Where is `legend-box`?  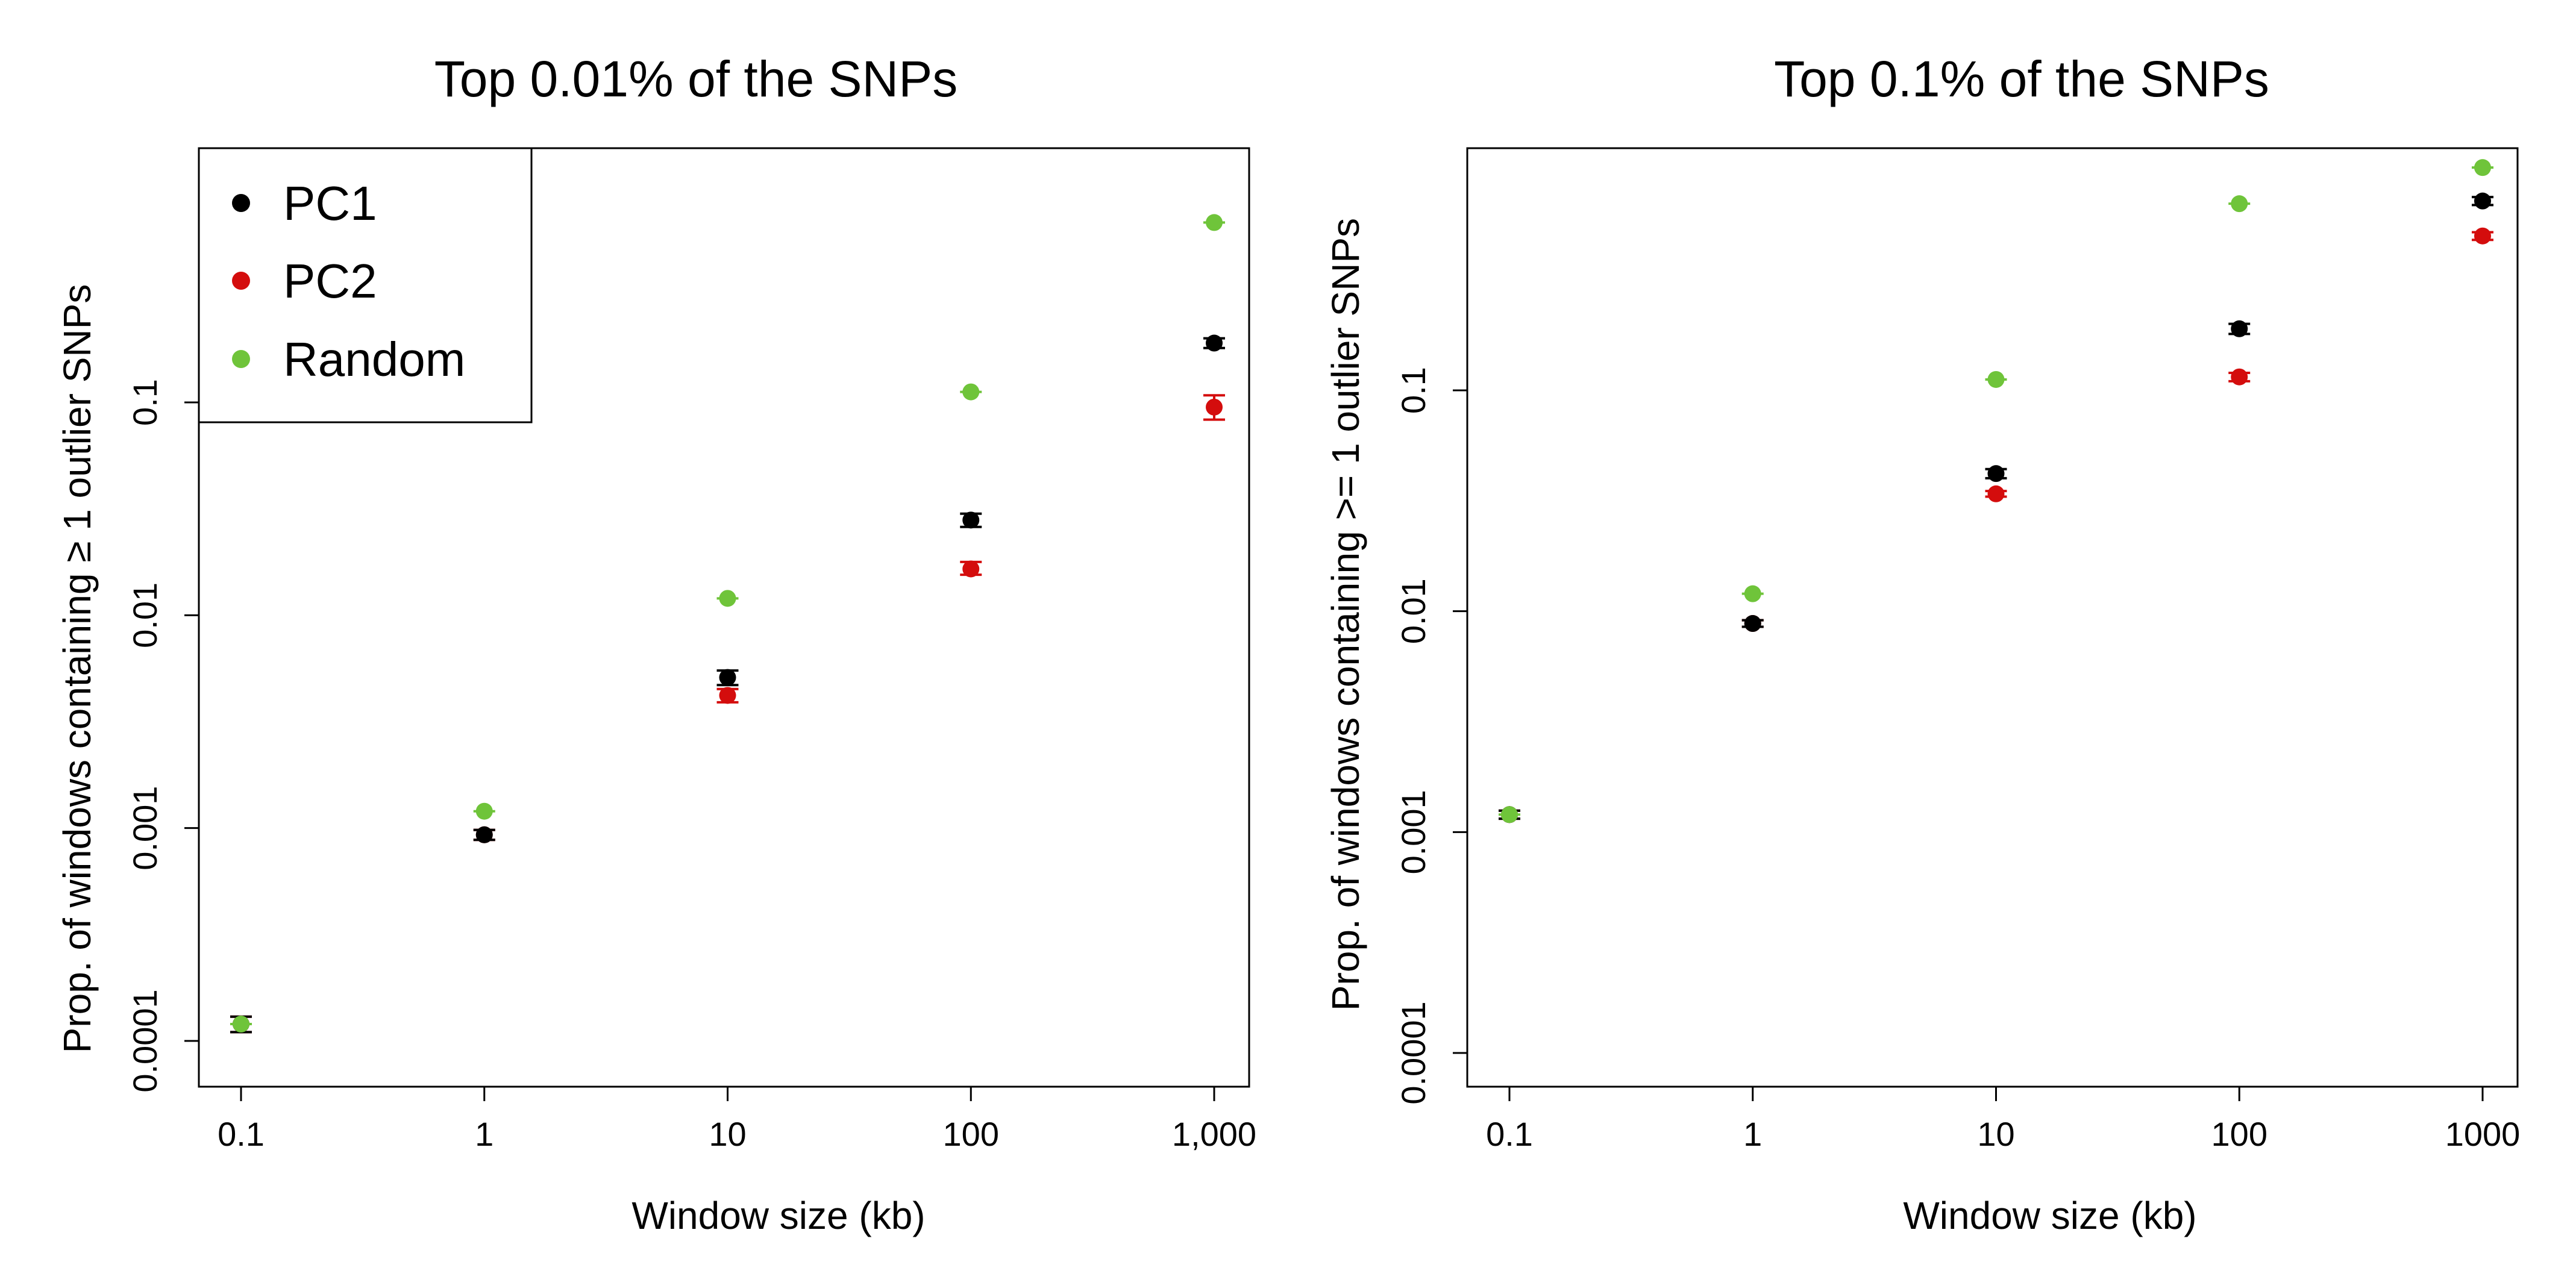 legend-box is located at coordinates (365, 285).